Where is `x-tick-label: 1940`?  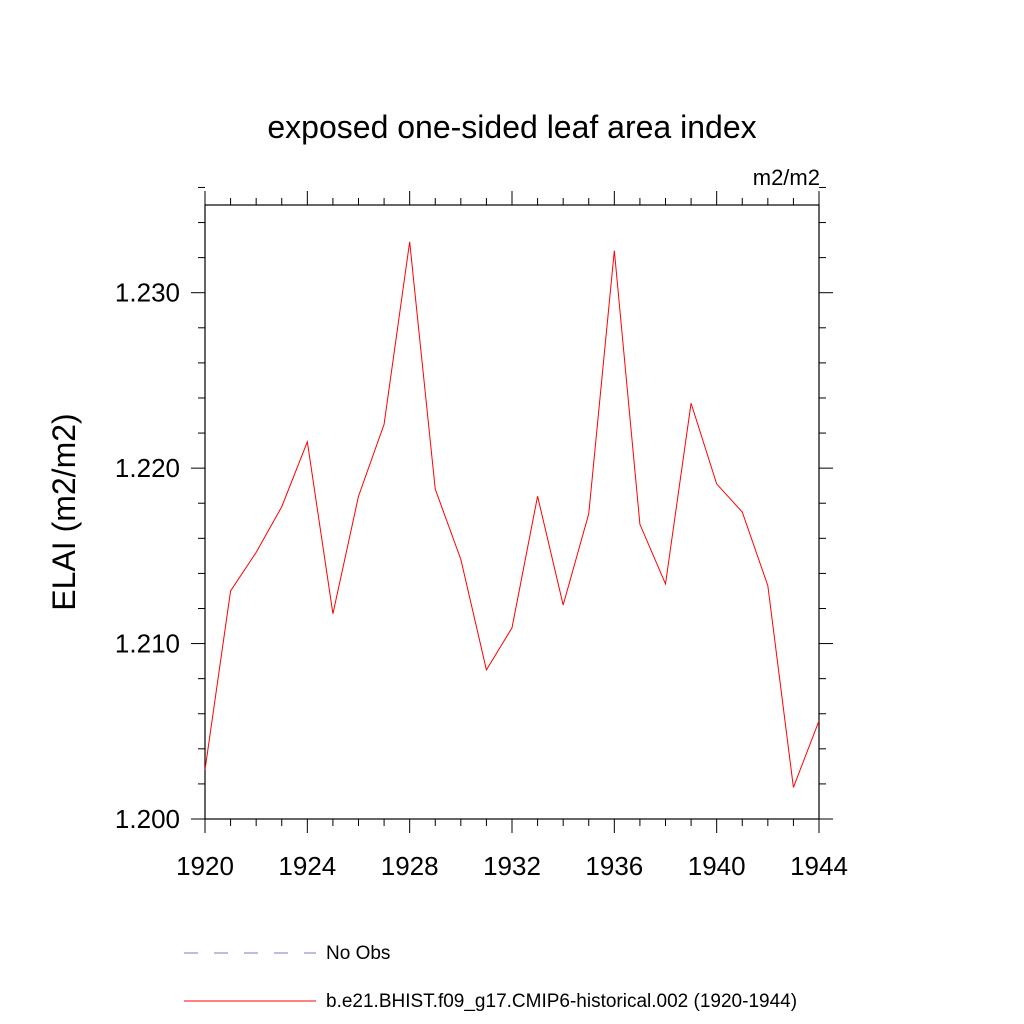
x-tick-label: 1940 is located at coordinates (717, 866).